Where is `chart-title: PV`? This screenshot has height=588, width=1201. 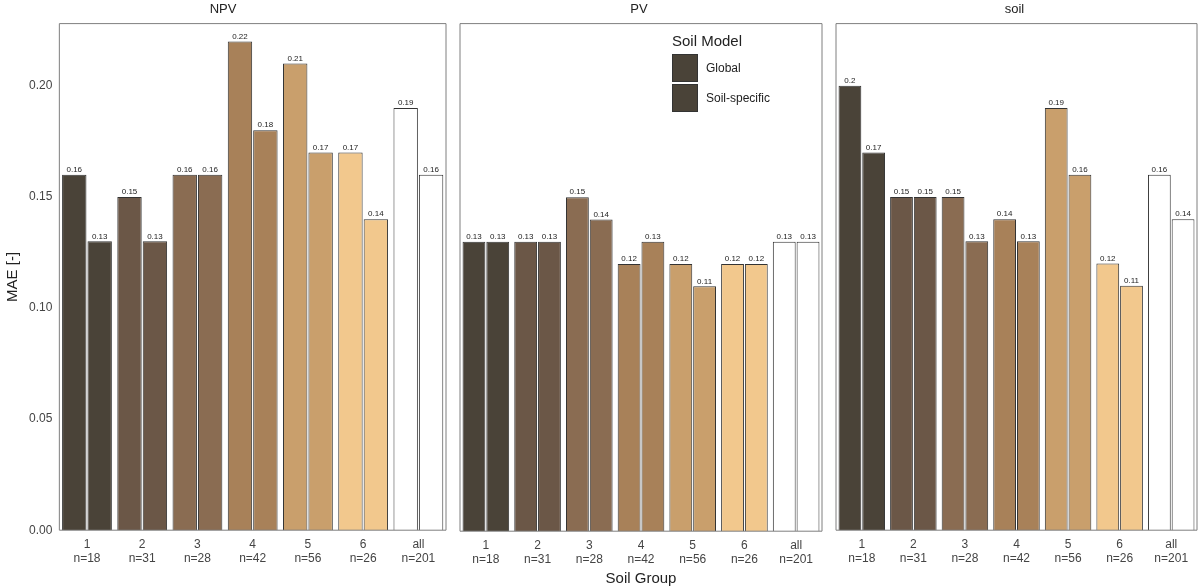 chart-title: PV is located at coordinates (639, 9).